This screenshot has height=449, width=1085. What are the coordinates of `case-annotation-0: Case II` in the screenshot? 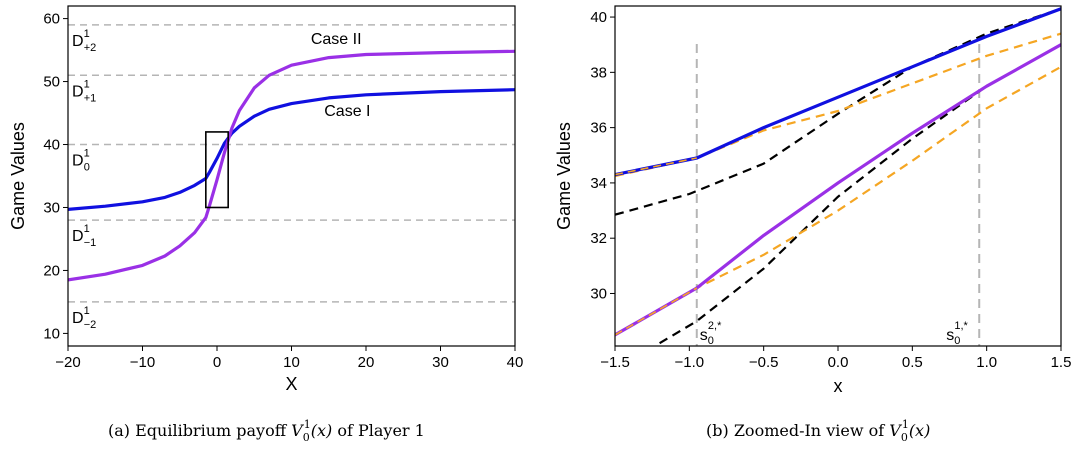 It's located at (336, 39).